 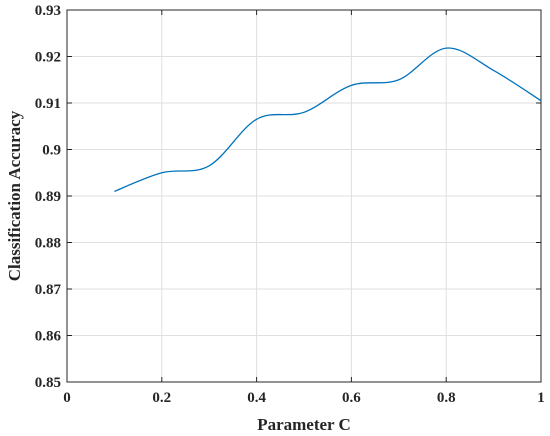 What do you see at coordinates (48, 244) in the screenshot?
I see `y-tick-label: 0.88` at bounding box center [48, 244].